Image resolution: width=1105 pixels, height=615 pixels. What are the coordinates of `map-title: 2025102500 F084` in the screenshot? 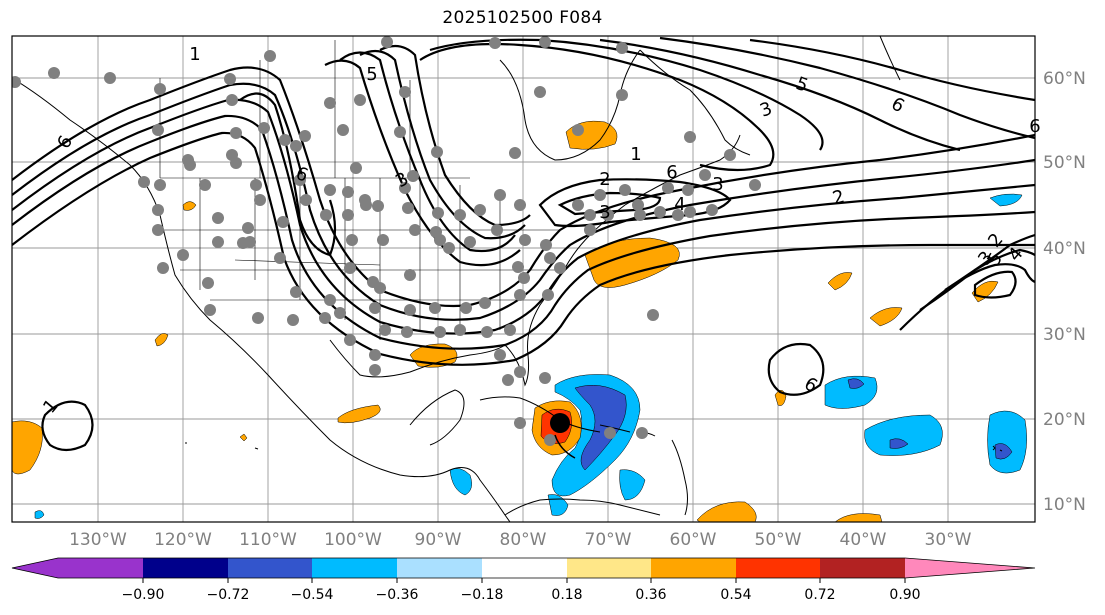 It's located at (522, 18).